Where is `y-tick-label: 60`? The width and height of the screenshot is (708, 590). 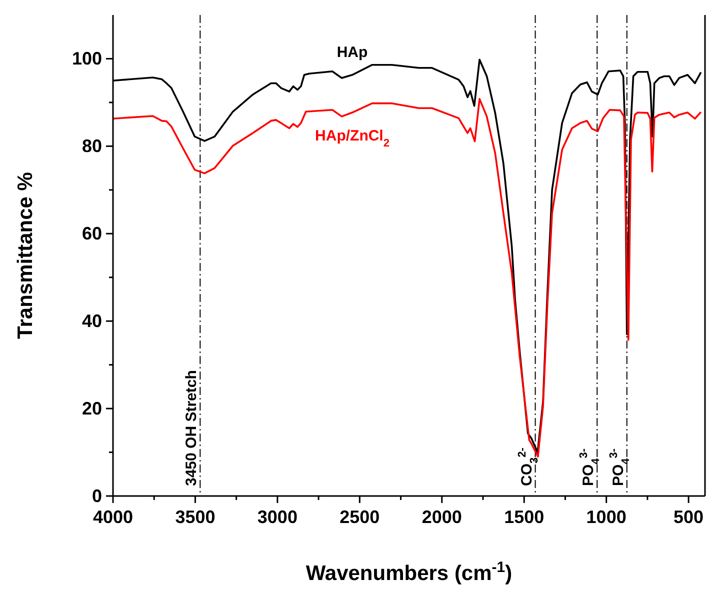 y-tick-label: 60 is located at coordinates (92, 234).